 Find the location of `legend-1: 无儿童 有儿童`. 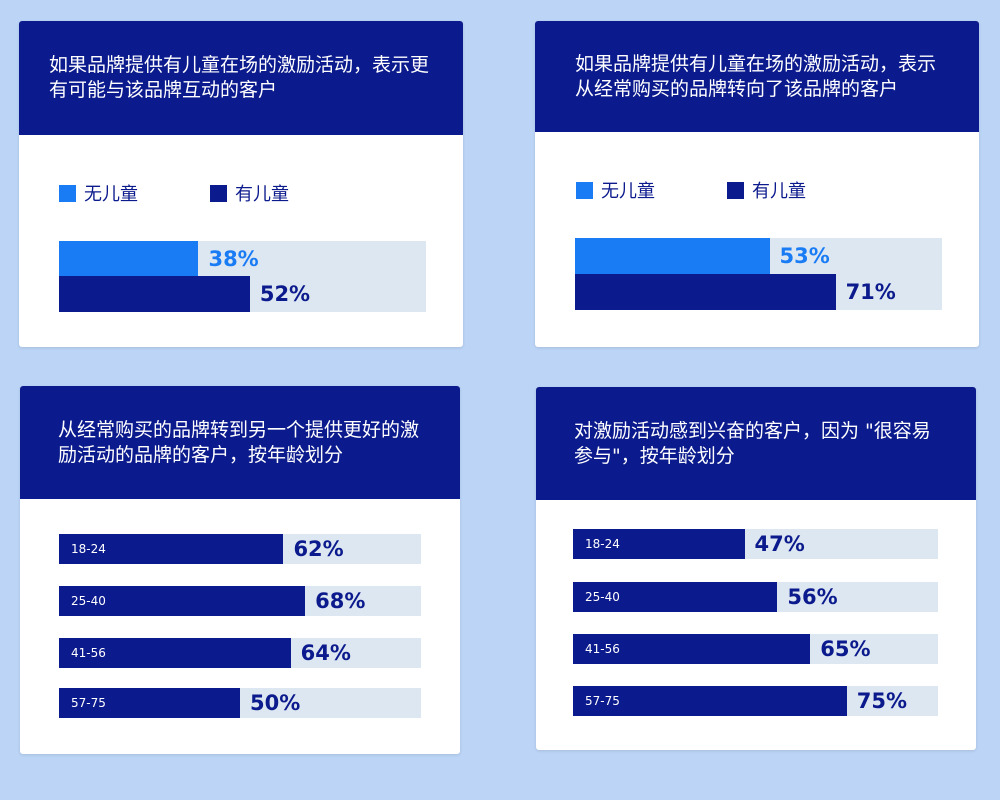

legend-1: 无儿童 有儿童 is located at coordinates (210, 193).